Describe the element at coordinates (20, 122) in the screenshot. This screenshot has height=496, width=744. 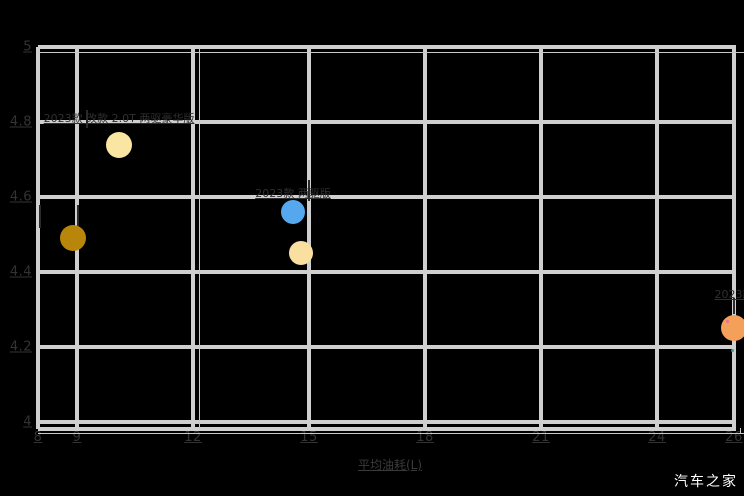
I see `y-axis-tick-label: 4.8` at that location.